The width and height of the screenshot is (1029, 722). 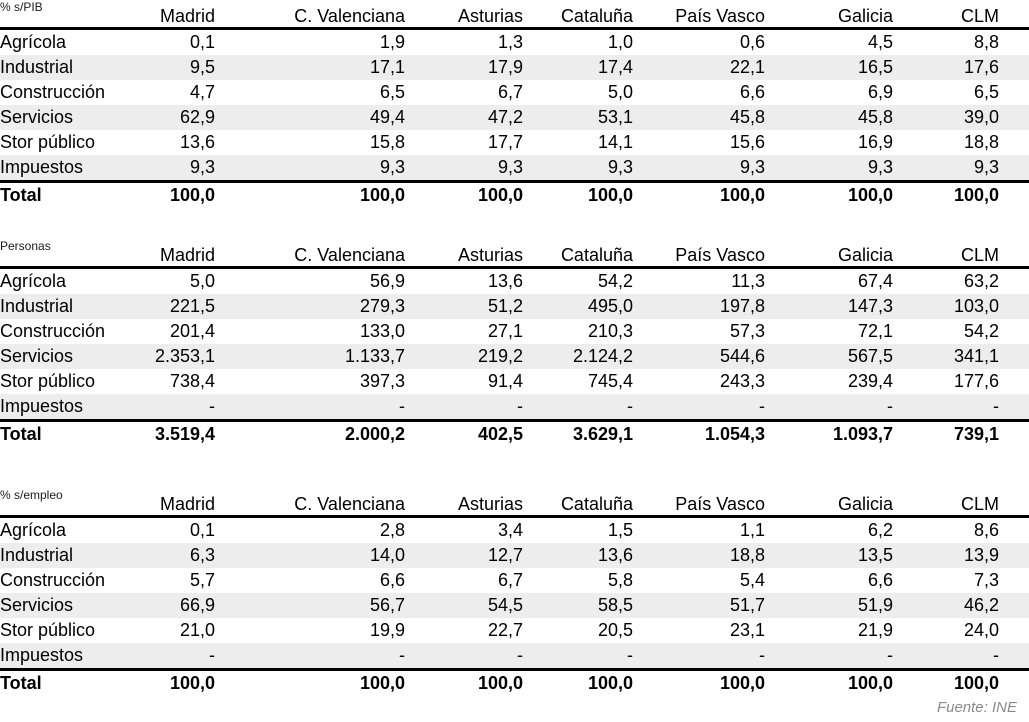 I want to click on cell-value: 239,4, so click(x=870, y=381).